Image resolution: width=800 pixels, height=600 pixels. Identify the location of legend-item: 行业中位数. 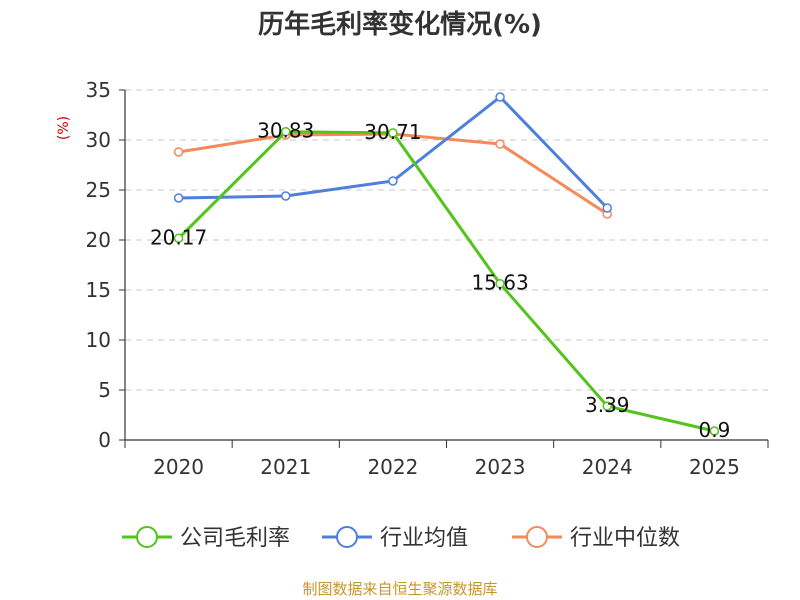
(596, 538).